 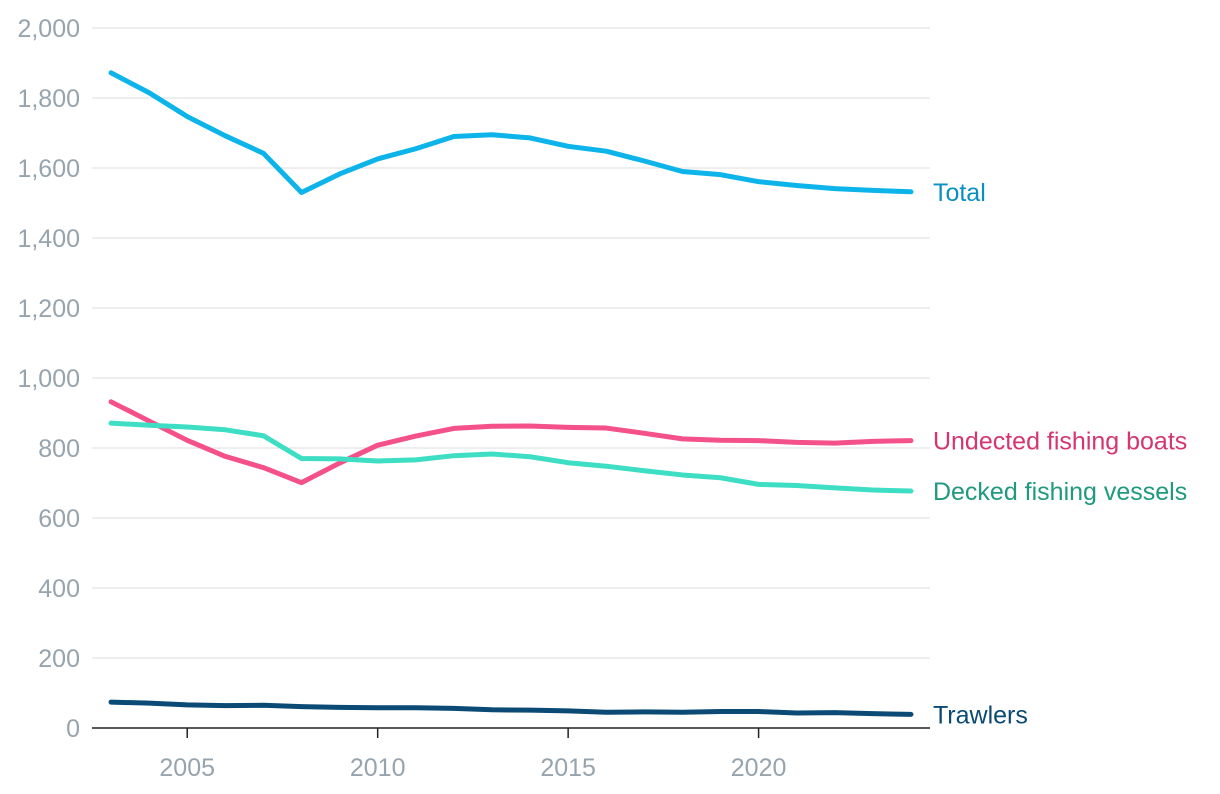 What do you see at coordinates (511, 457) in the screenshot?
I see `series-line-decked-fishing-vessels` at bounding box center [511, 457].